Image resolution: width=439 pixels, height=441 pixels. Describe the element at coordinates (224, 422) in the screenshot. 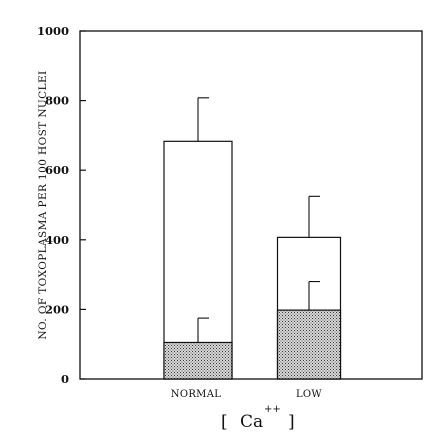

I see `x-title-bracket-open: [` at that location.